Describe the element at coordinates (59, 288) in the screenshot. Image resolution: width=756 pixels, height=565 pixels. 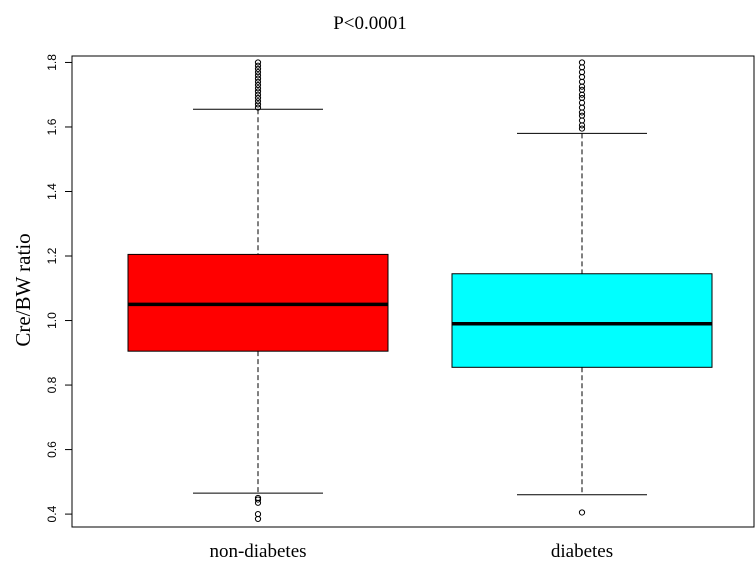
I see `y-axis: 0.4 0.6 0.8 1.0 1.2 1.4 1.6 1.8` at that location.